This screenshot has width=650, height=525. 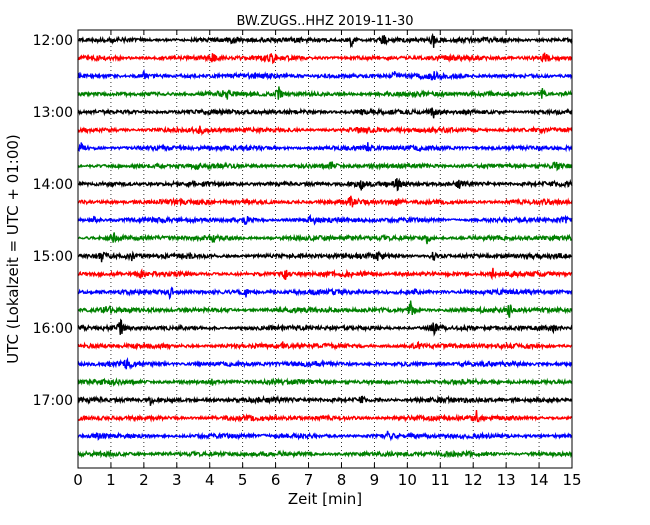 What do you see at coordinates (571, 480) in the screenshot?
I see `x-tick-label: 15` at bounding box center [571, 480].